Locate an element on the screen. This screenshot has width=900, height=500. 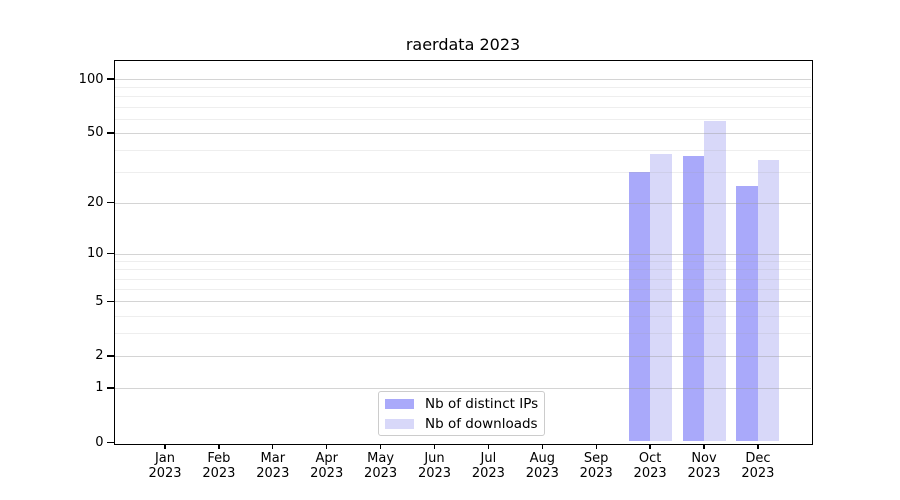
x-tick-label: Sep 2023 is located at coordinates (596, 466).